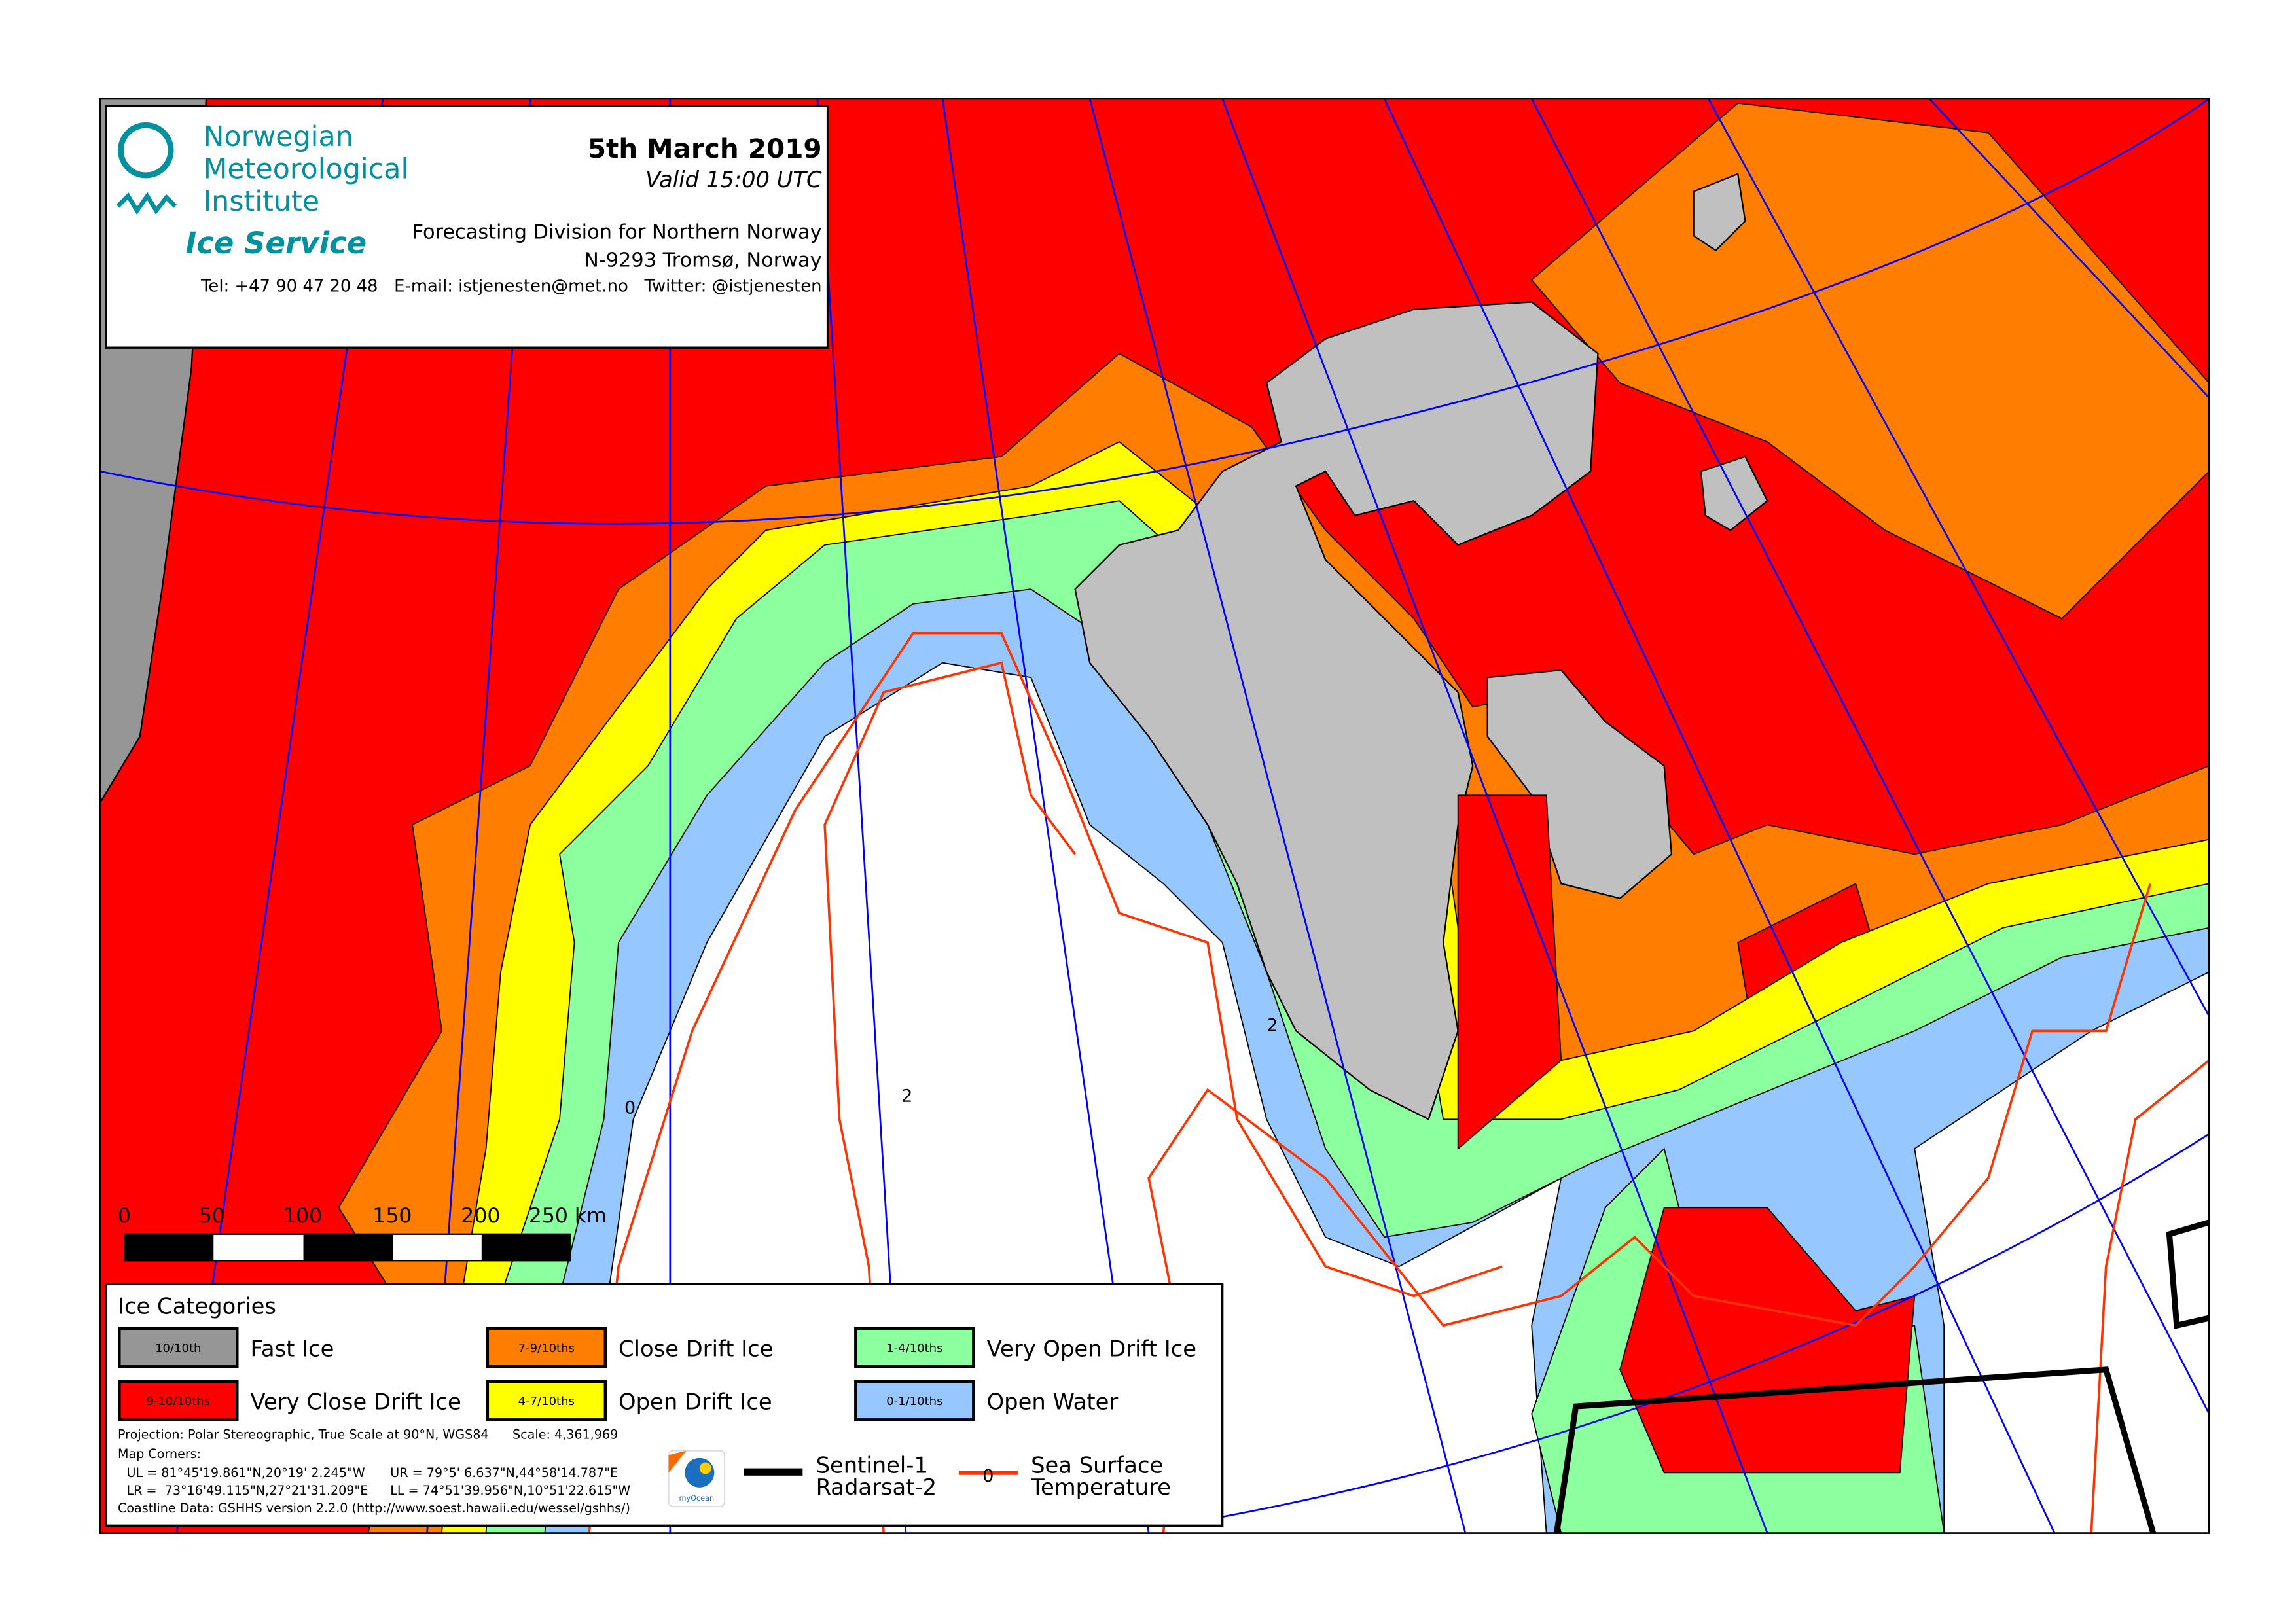 Image resolution: width=2296 pixels, height=1623 pixels. I want to click on sst-legend-label: Temperature, so click(1100, 1487).